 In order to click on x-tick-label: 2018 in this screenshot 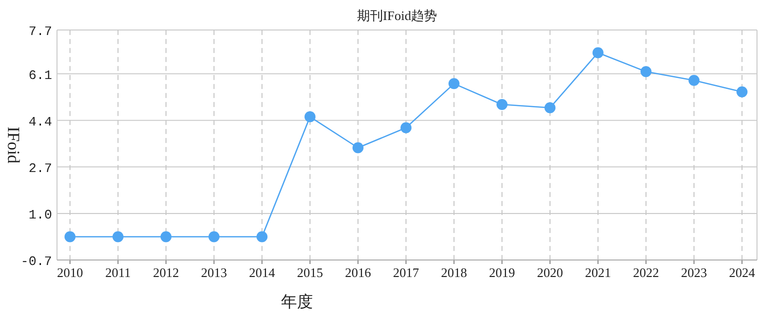, I will do `click(454, 272)`.